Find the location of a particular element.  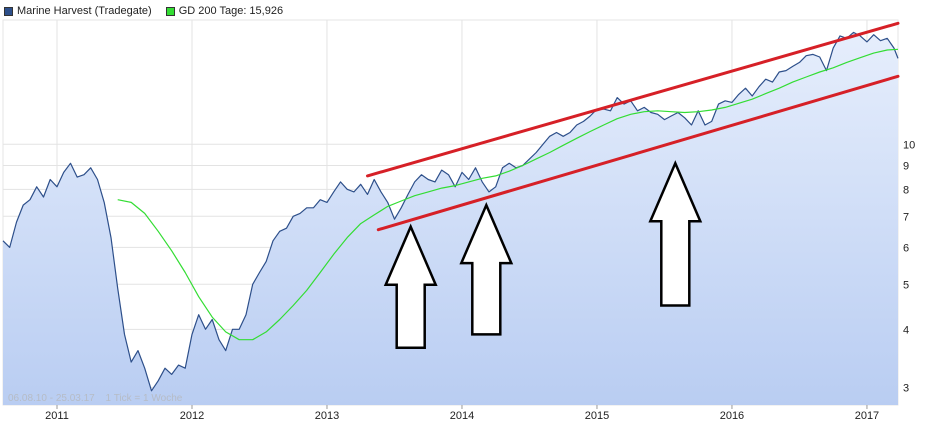

x-tick-label: 2015 is located at coordinates (597, 416).